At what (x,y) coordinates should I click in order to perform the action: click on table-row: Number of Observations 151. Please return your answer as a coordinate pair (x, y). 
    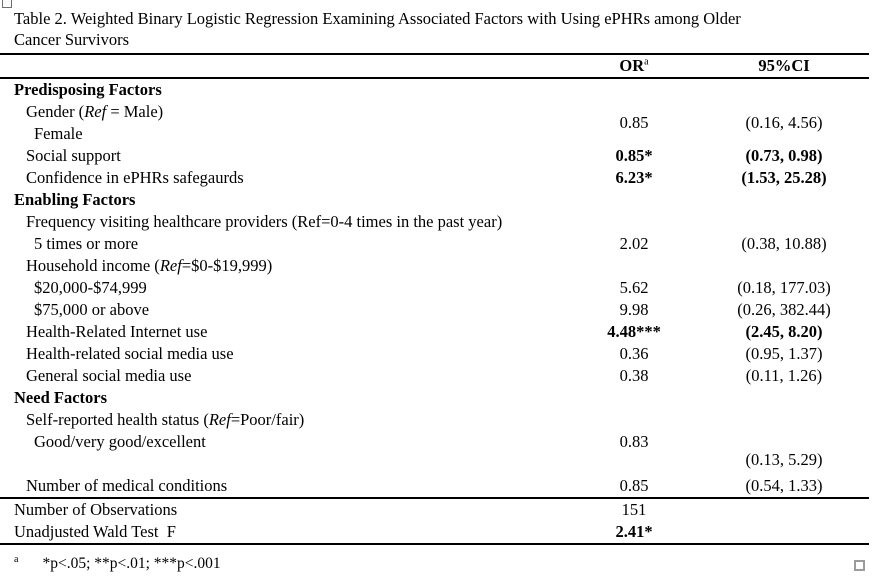
    Looking at the image, I should click on (434, 510).